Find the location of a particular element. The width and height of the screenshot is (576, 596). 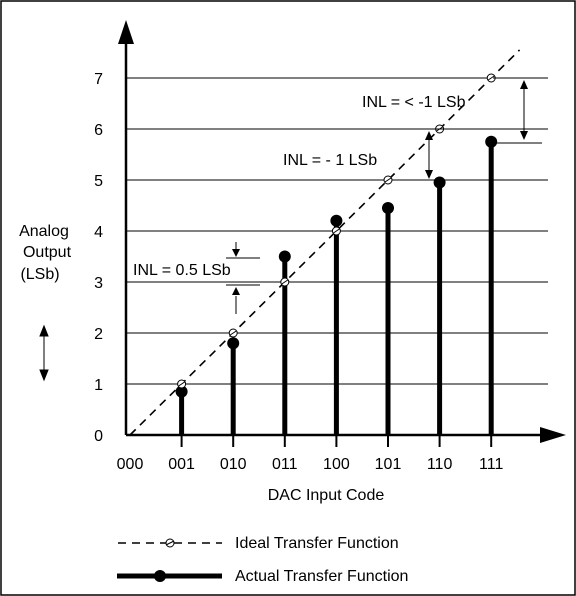

y-tick-label: 1 is located at coordinates (98, 385).